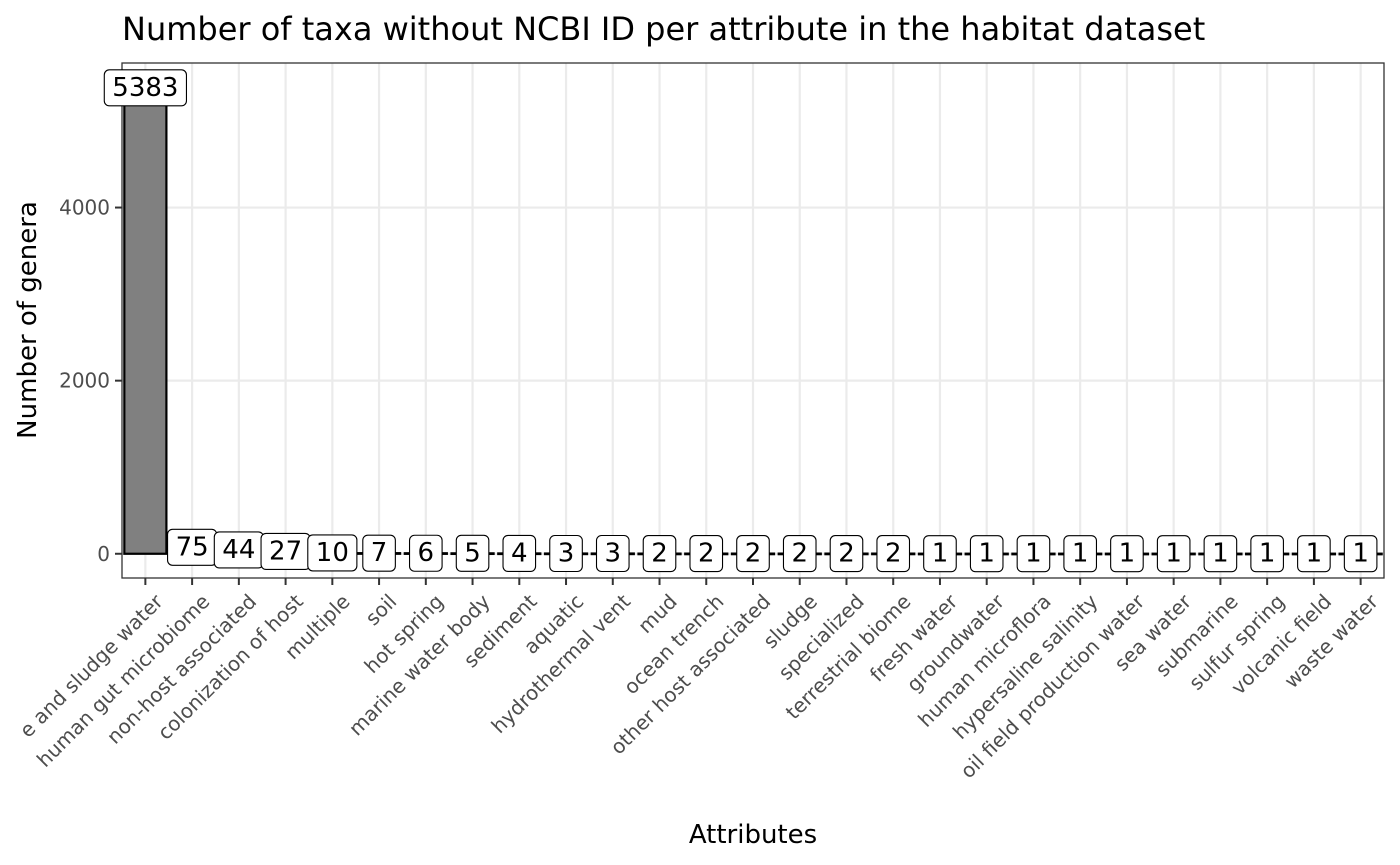 This screenshot has width=1400, height=865. What do you see at coordinates (753, 835) in the screenshot?
I see `x-axis-title: Attributes` at bounding box center [753, 835].